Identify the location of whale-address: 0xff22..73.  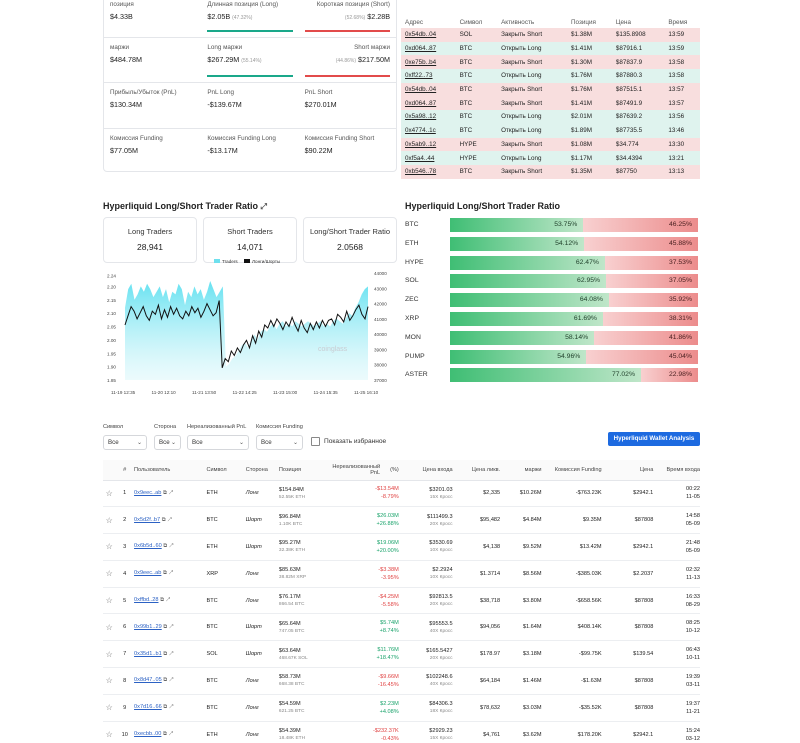
(428, 76).